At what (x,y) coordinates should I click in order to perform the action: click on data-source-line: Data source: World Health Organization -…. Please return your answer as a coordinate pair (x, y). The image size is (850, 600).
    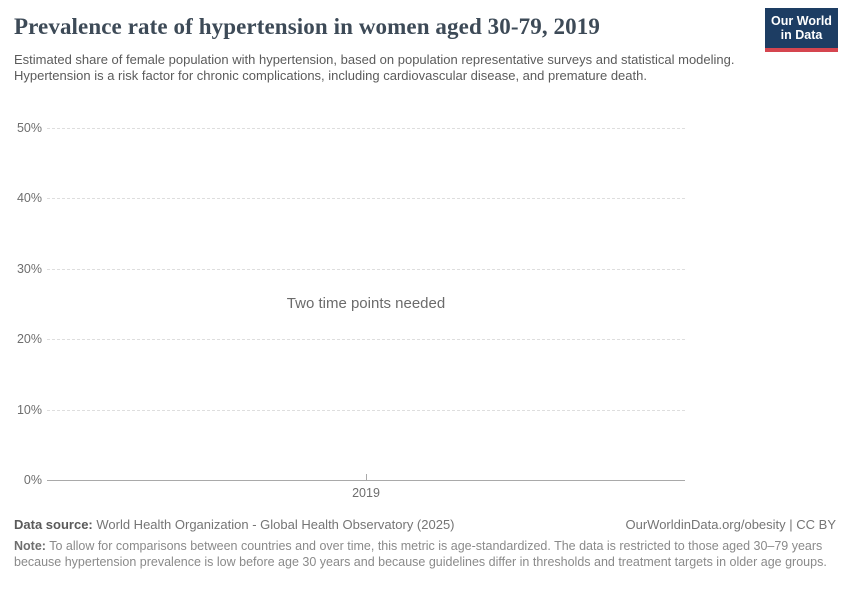
    Looking at the image, I should click on (425, 525).